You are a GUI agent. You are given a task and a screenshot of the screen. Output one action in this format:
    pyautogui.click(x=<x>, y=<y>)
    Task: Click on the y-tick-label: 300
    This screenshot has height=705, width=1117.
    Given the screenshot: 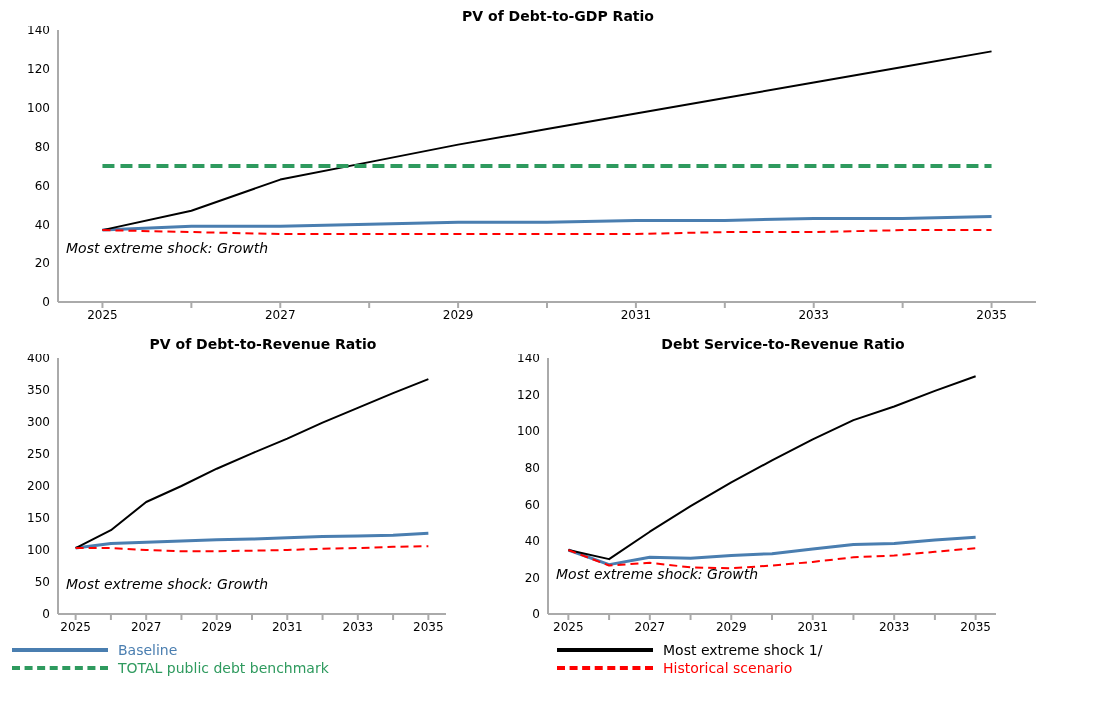 What is the action you would take?
    pyautogui.click(x=38, y=422)
    